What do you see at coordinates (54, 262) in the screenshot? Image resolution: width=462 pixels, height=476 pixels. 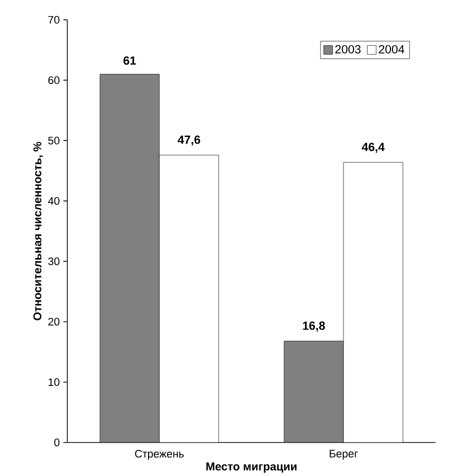 I see `y-tick-label: 30` at bounding box center [54, 262].